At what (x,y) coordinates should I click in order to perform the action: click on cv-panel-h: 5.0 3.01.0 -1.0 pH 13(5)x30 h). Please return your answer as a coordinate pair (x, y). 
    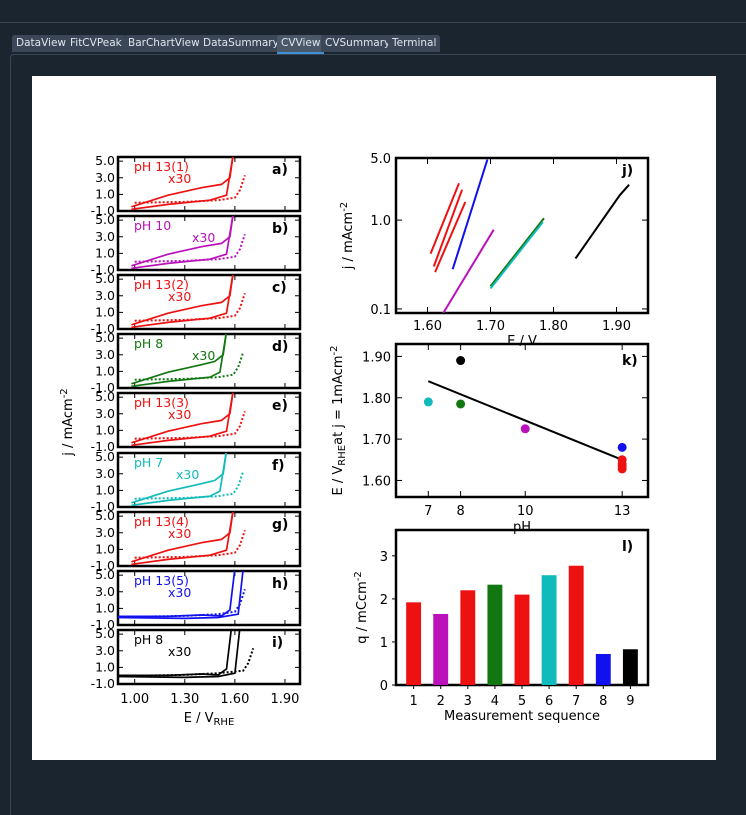
    Looking at the image, I should click on (196, 599).